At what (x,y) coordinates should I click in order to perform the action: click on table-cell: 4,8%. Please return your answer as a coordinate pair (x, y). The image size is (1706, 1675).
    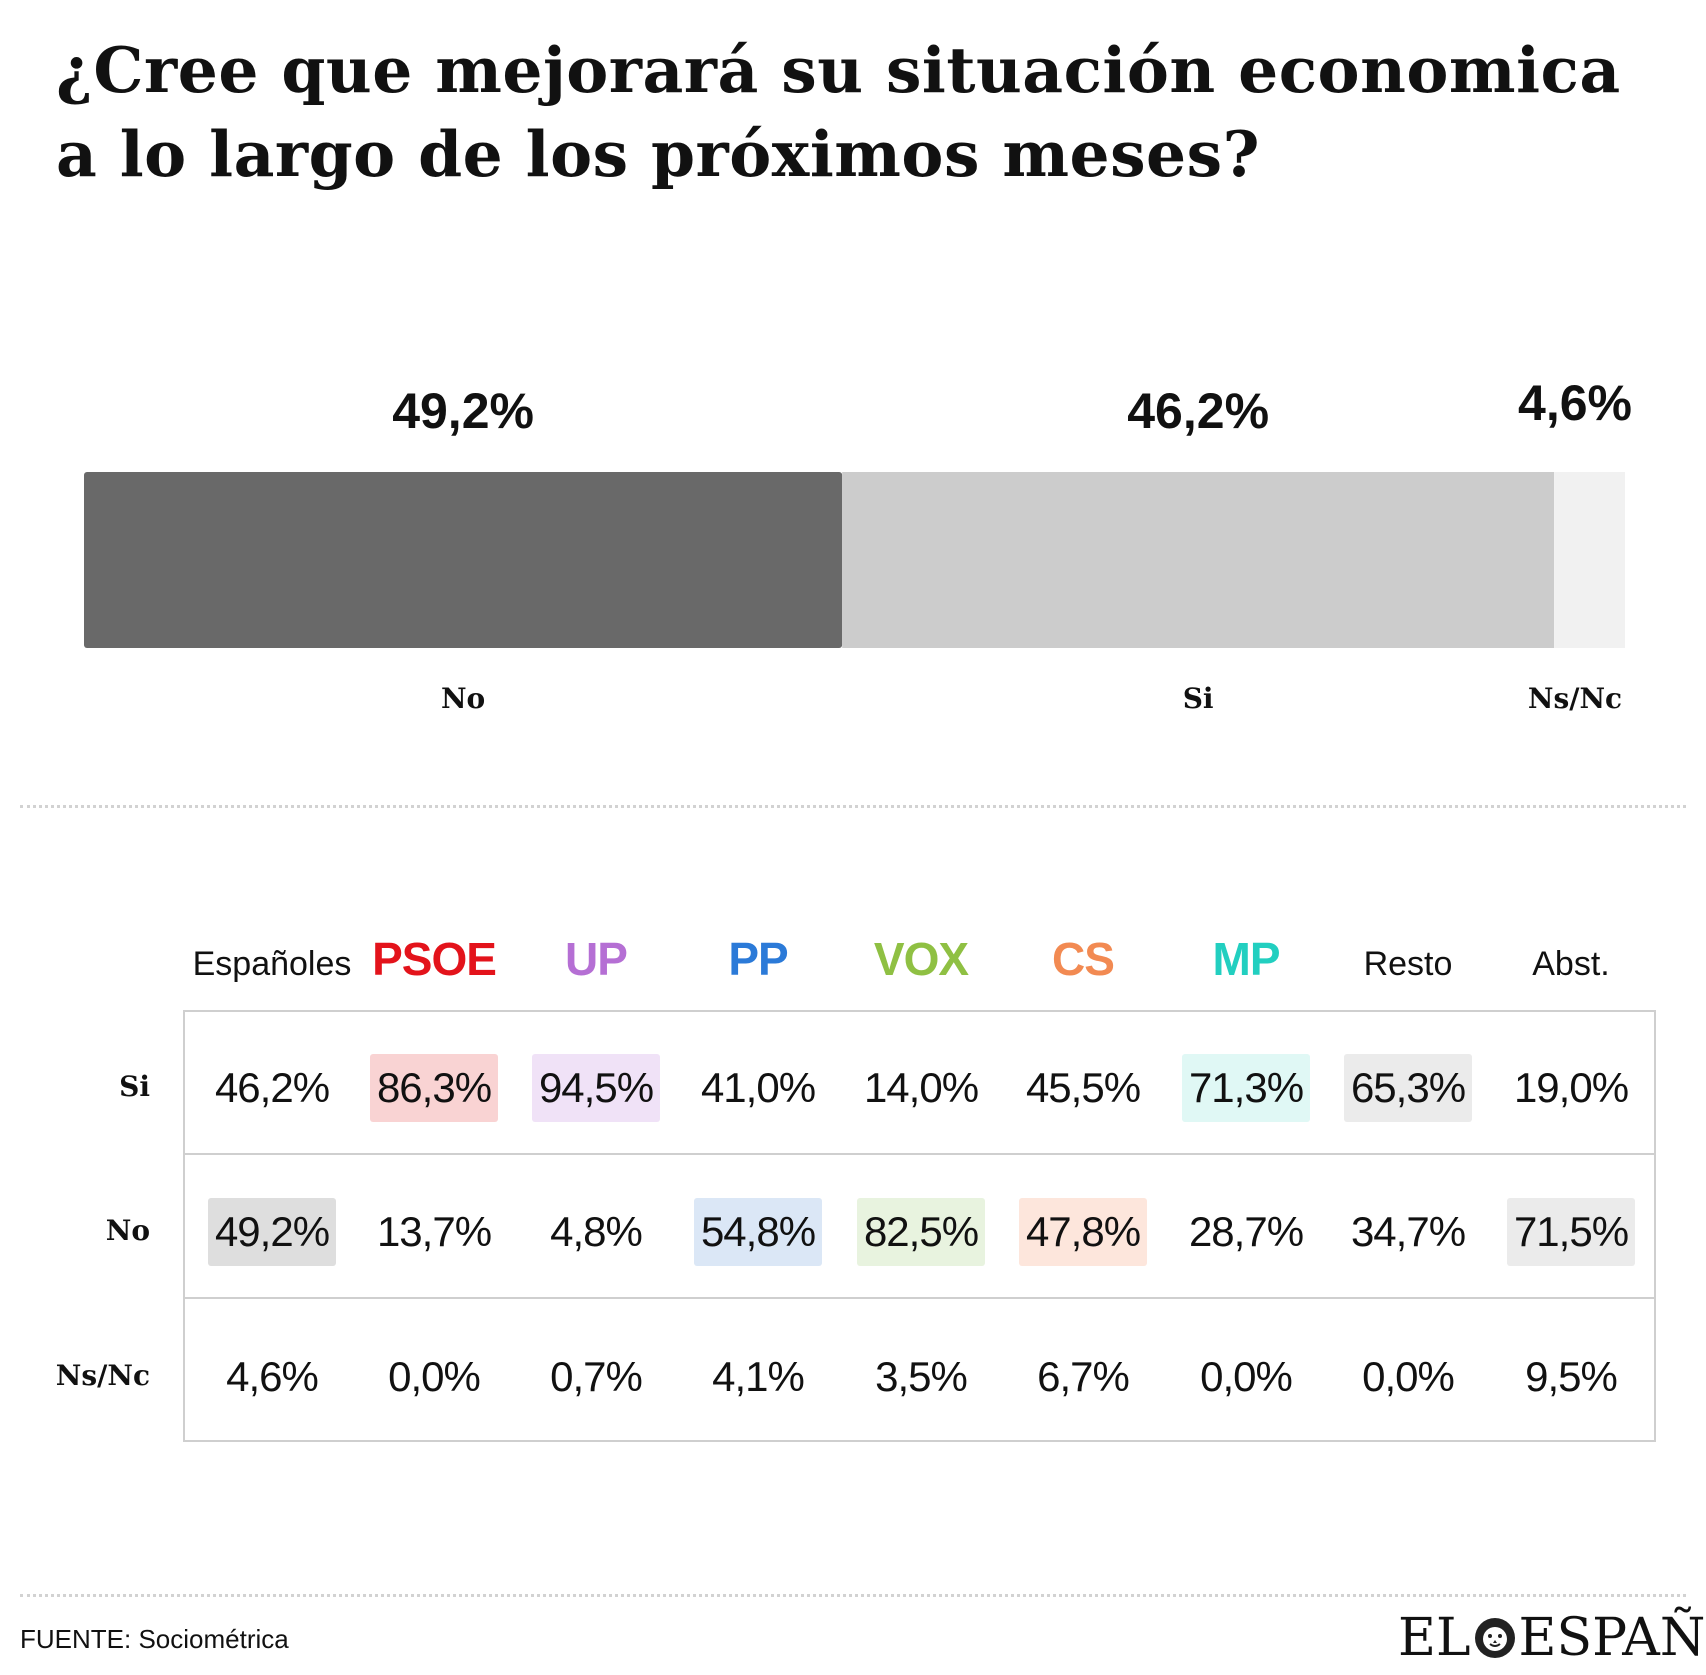
    Looking at the image, I should click on (596, 1231).